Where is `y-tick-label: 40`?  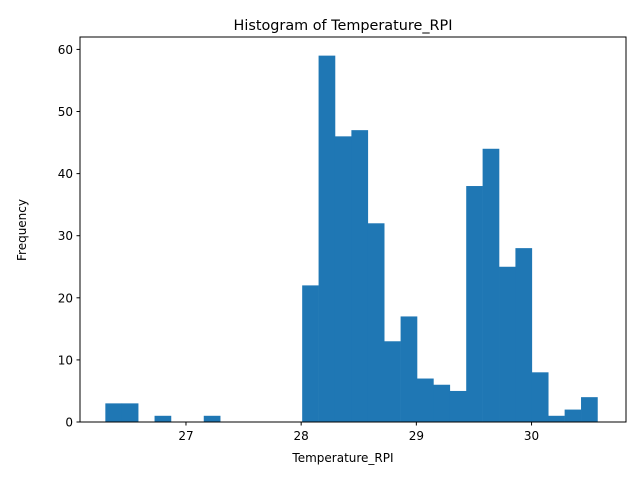 y-tick-label: 40 is located at coordinates (65, 174).